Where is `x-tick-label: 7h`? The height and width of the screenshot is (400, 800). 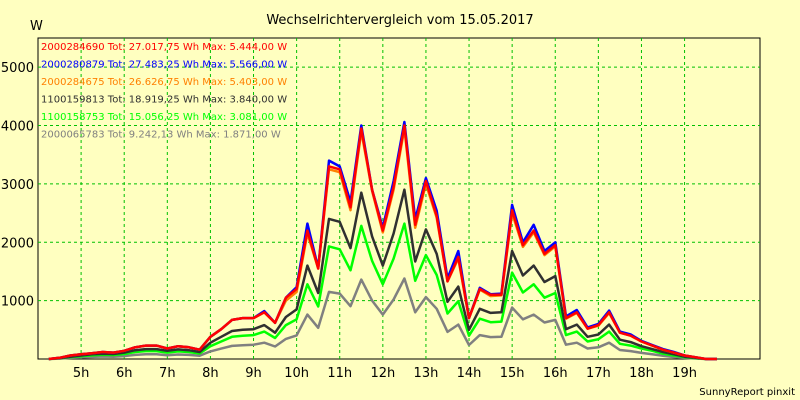 x-tick-label: 7h is located at coordinates (167, 373).